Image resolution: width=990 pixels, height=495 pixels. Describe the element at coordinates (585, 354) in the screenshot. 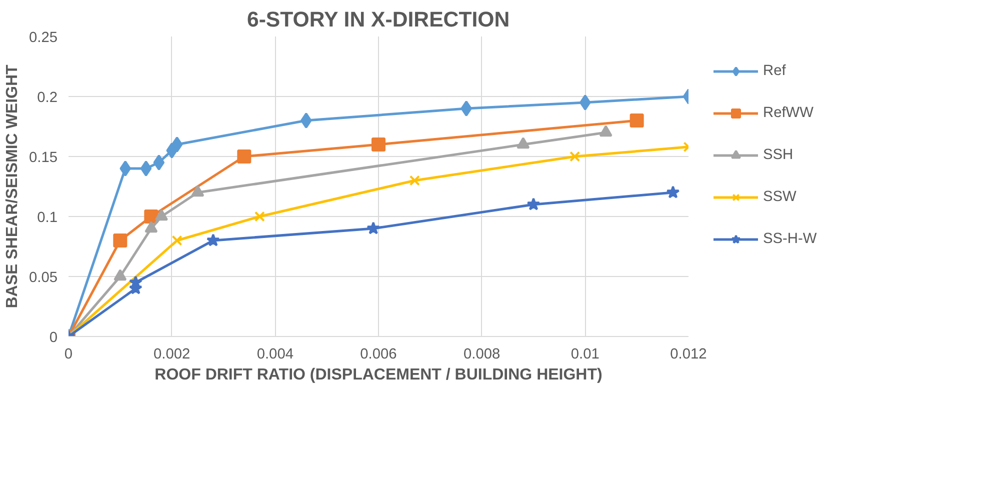

I see `x-tick-label: 0.01` at that location.